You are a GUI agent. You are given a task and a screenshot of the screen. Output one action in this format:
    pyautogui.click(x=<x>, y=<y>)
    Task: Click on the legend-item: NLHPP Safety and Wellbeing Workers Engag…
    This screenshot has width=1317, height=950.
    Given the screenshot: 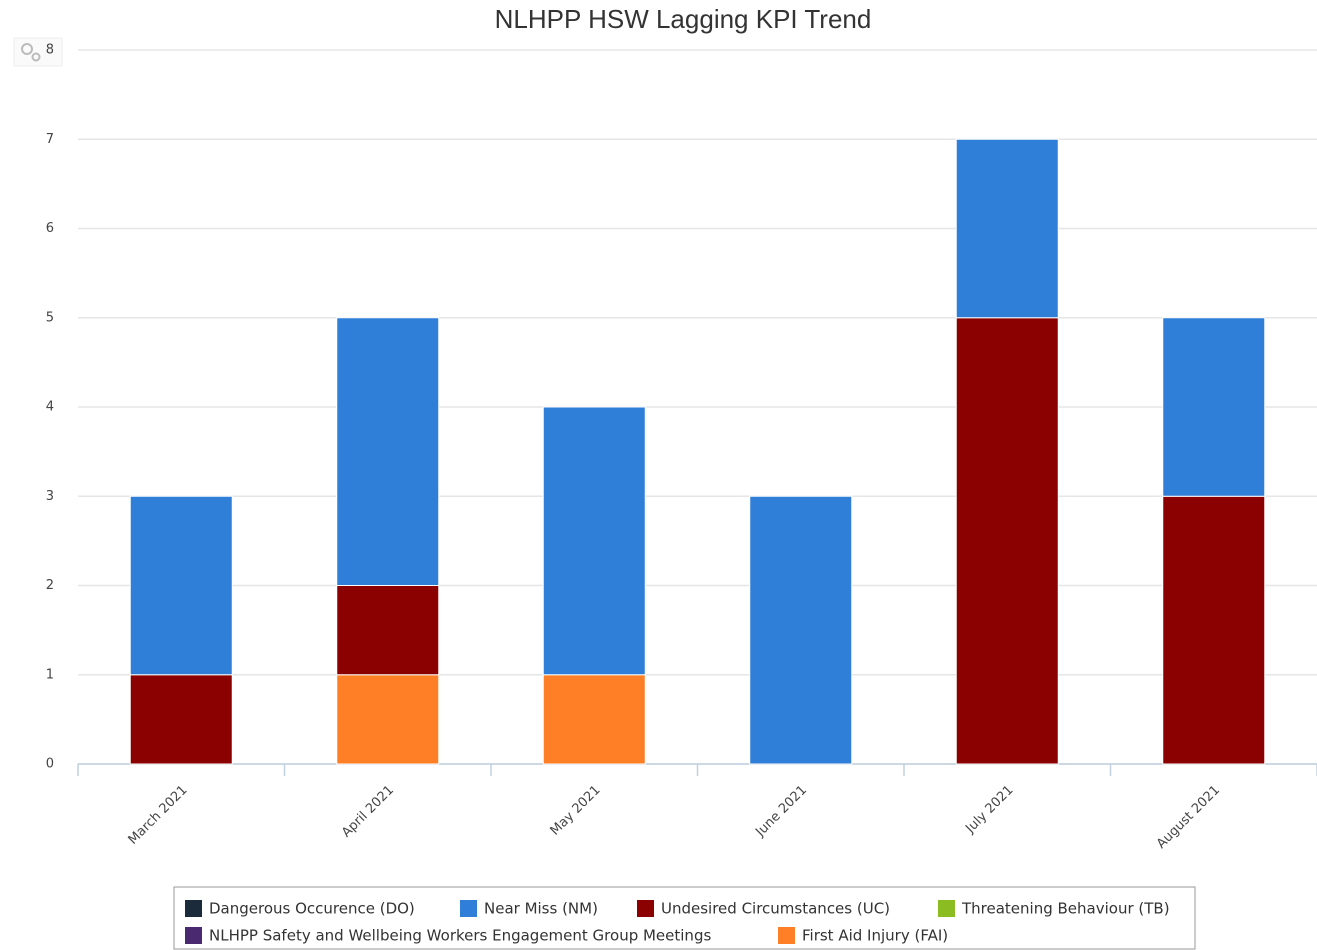 What is the action you would take?
    pyautogui.click(x=448, y=936)
    